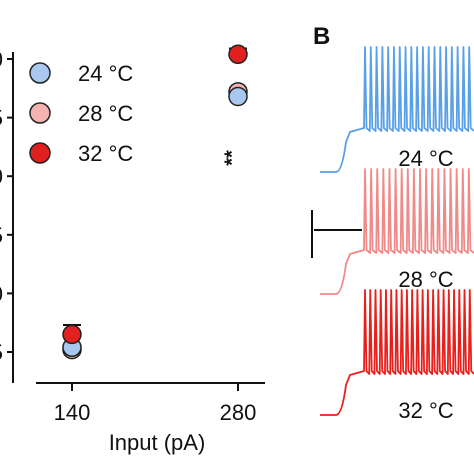 The height and width of the screenshot is (474, 474). Describe the element at coordinates (238, 412) in the screenshot. I see `x-tick-label: 280` at that location.